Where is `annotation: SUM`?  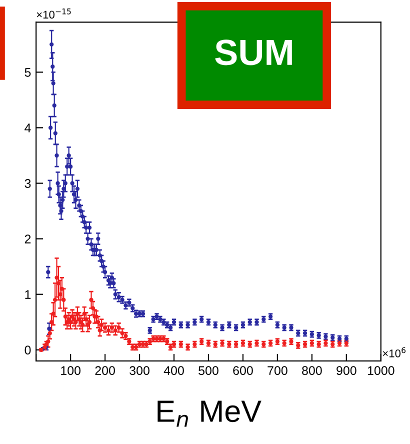
annotation: SUM is located at coordinates (253, 53).